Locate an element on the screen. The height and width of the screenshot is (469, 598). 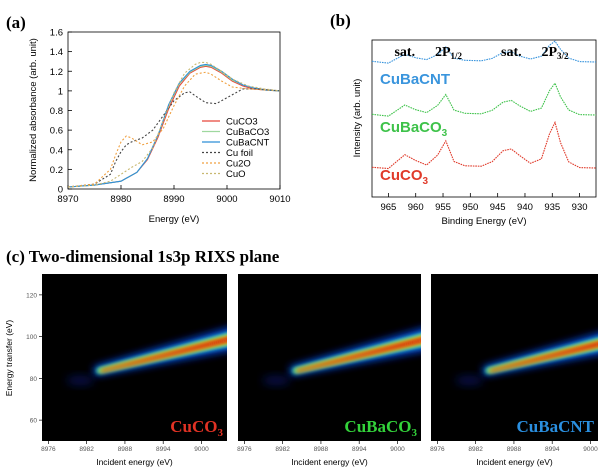
panel-label-a: (a) is located at coordinates (16, 22).